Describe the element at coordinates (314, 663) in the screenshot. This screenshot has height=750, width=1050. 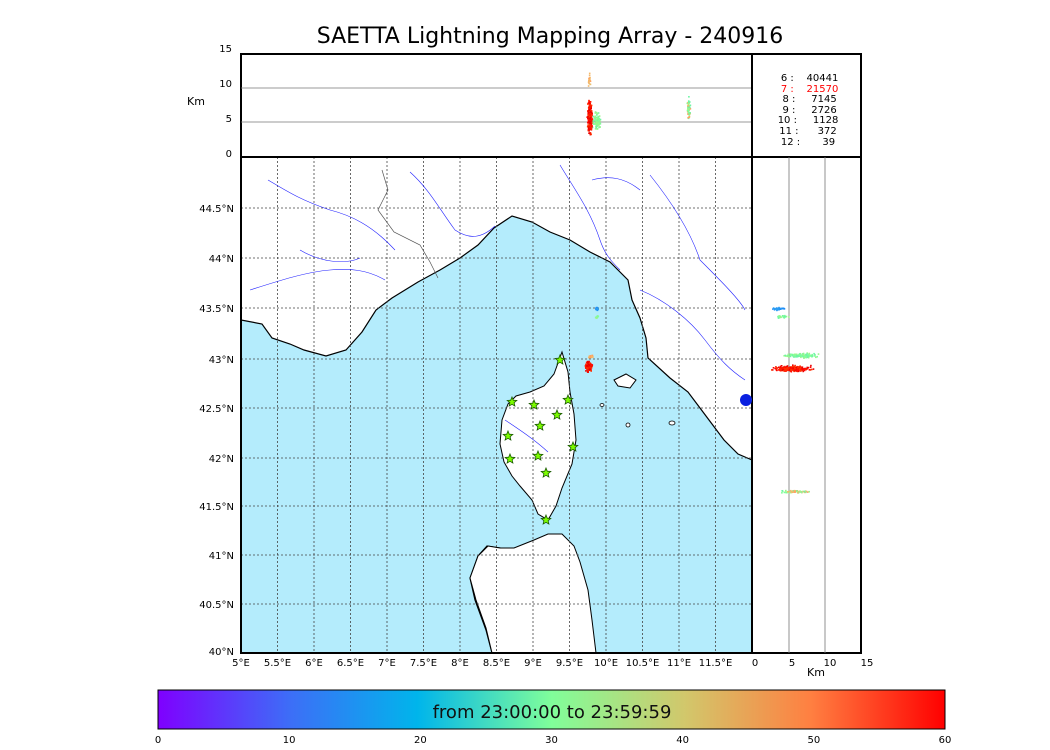
I see `lon-label: 6°E` at that location.